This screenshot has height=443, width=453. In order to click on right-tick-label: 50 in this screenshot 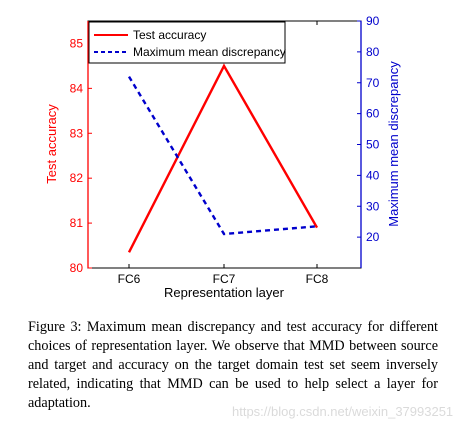, I will do `click(373, 145)`.